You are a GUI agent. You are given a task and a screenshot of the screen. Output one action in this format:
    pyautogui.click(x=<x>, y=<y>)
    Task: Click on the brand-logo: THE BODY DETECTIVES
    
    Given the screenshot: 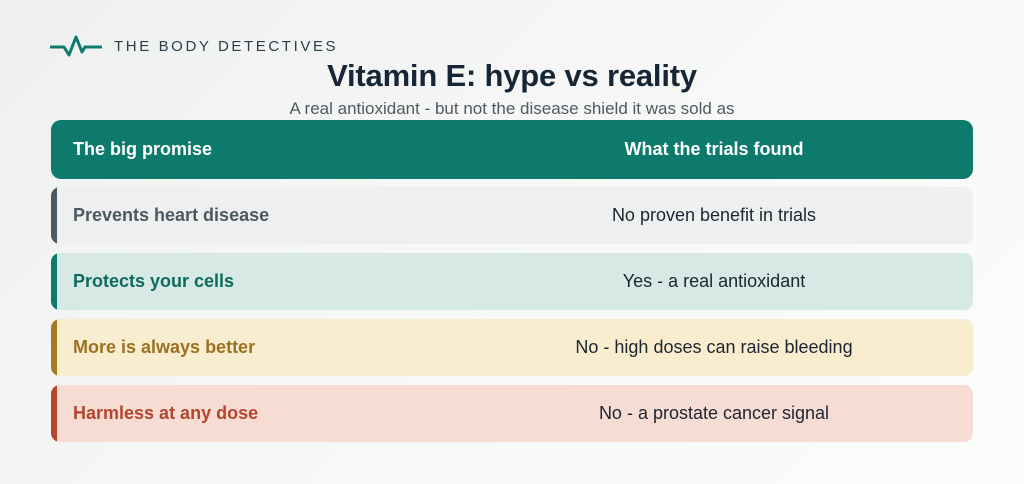 What is the action you would take?
    pyautogui.click(x=194, y=46)
    